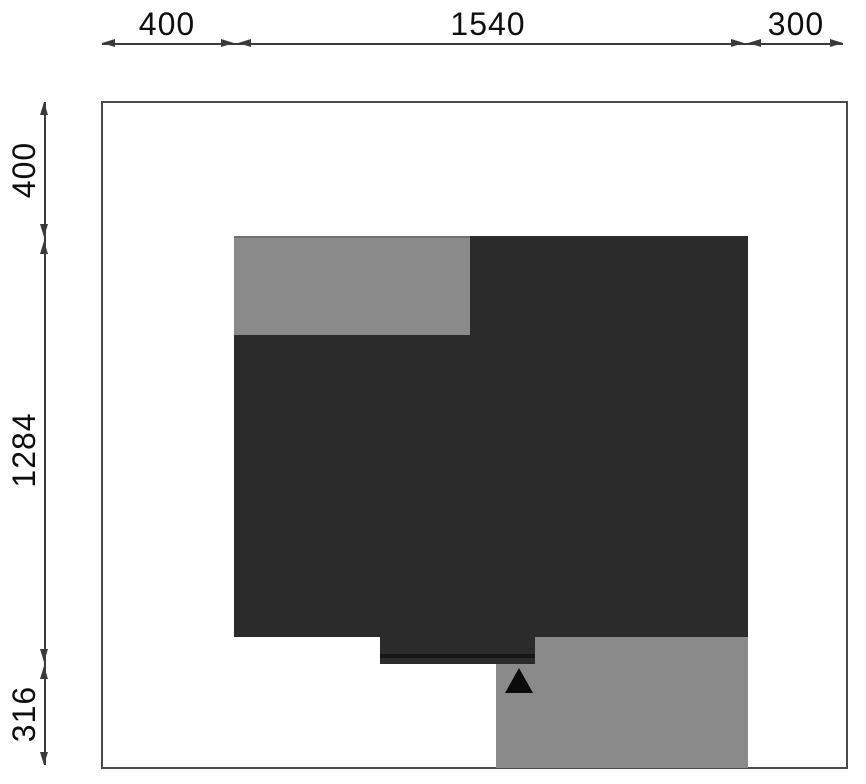 The image size is (866, 784). Describe the element at coordinates (457, 656) in the screenshot. I see `roof-edge-line` at that location.